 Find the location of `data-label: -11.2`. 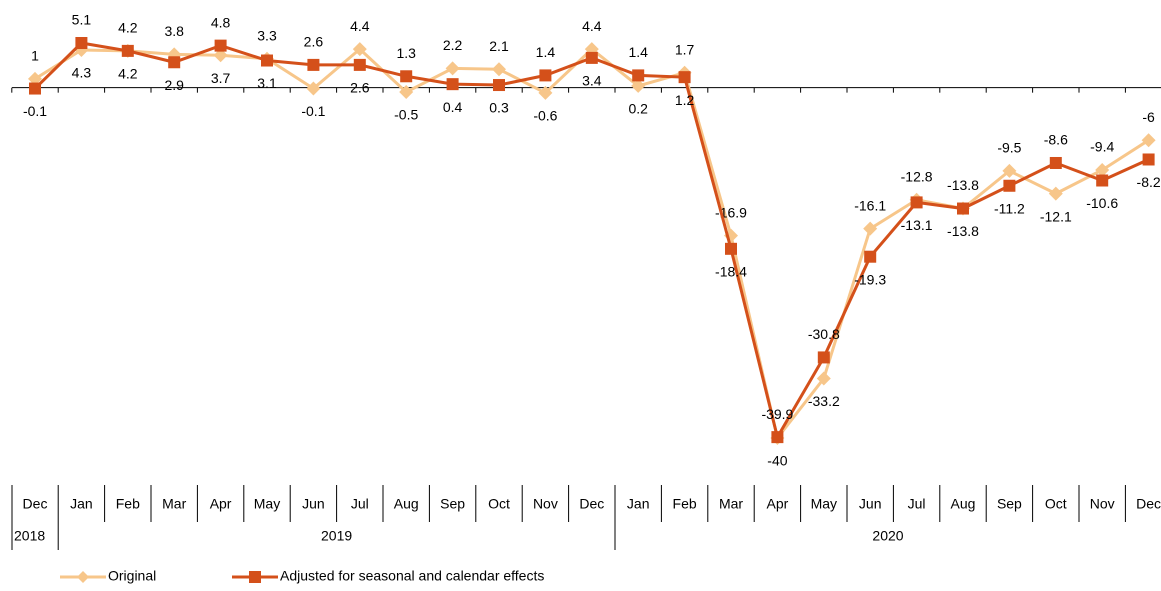

data-label: -11.2 is located at coordinates (1009, 208).